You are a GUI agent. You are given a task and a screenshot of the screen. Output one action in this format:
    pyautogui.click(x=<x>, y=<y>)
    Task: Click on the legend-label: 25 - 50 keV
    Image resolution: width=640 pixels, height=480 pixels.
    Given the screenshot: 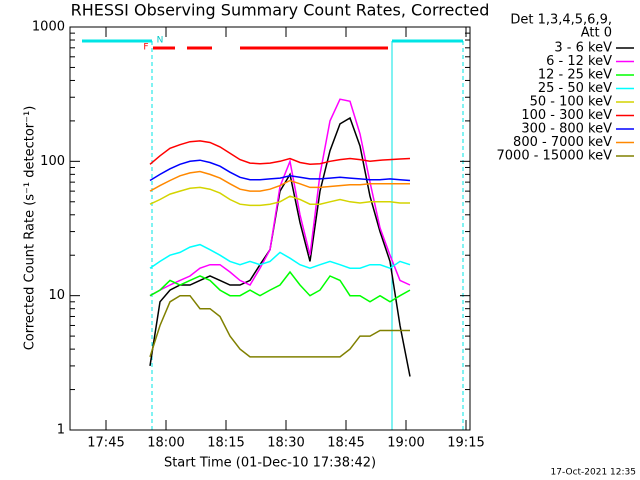 What is the action you would take?
    pyautogui.click(x=575, y=88)
    